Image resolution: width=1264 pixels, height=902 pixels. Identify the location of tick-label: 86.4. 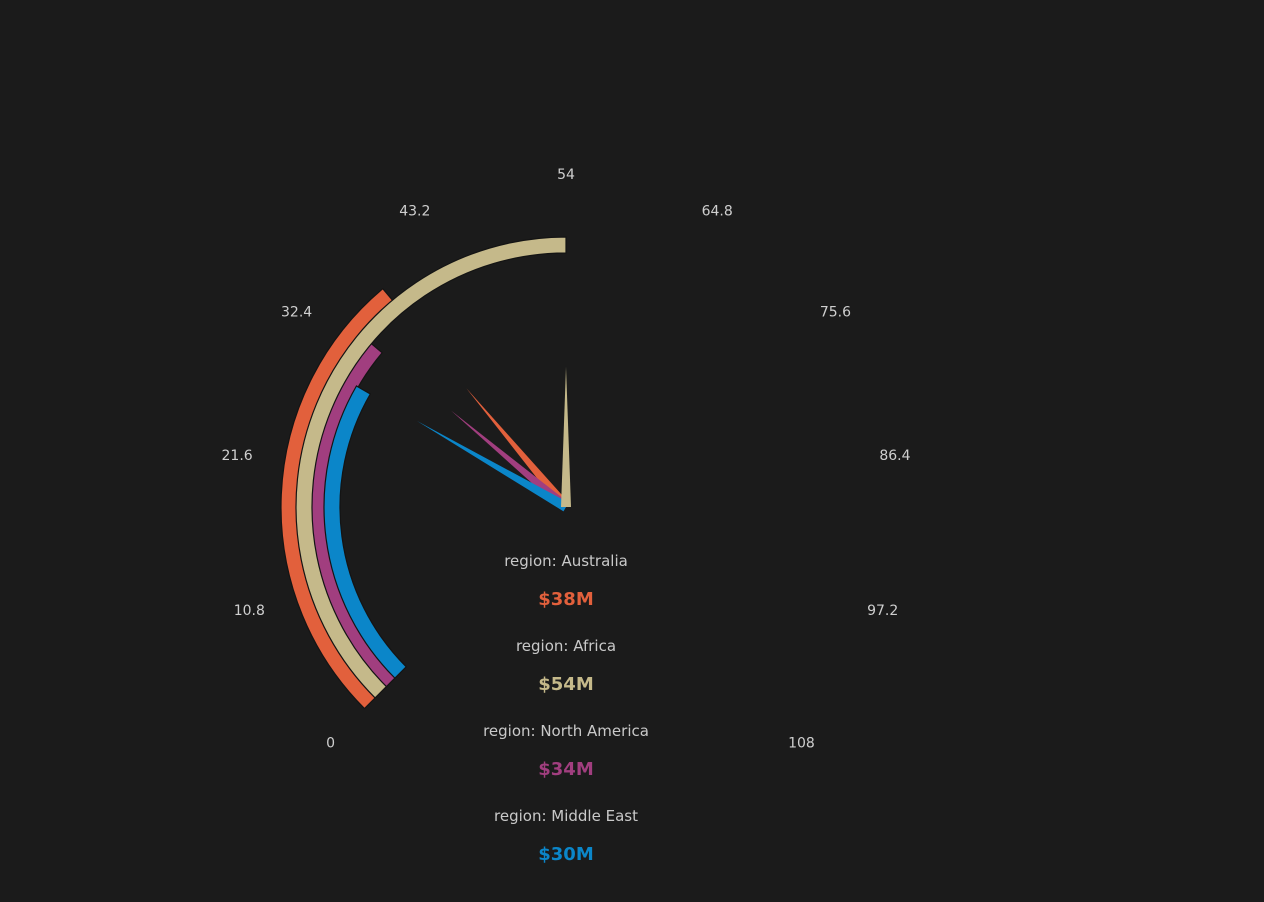
(894, 456).